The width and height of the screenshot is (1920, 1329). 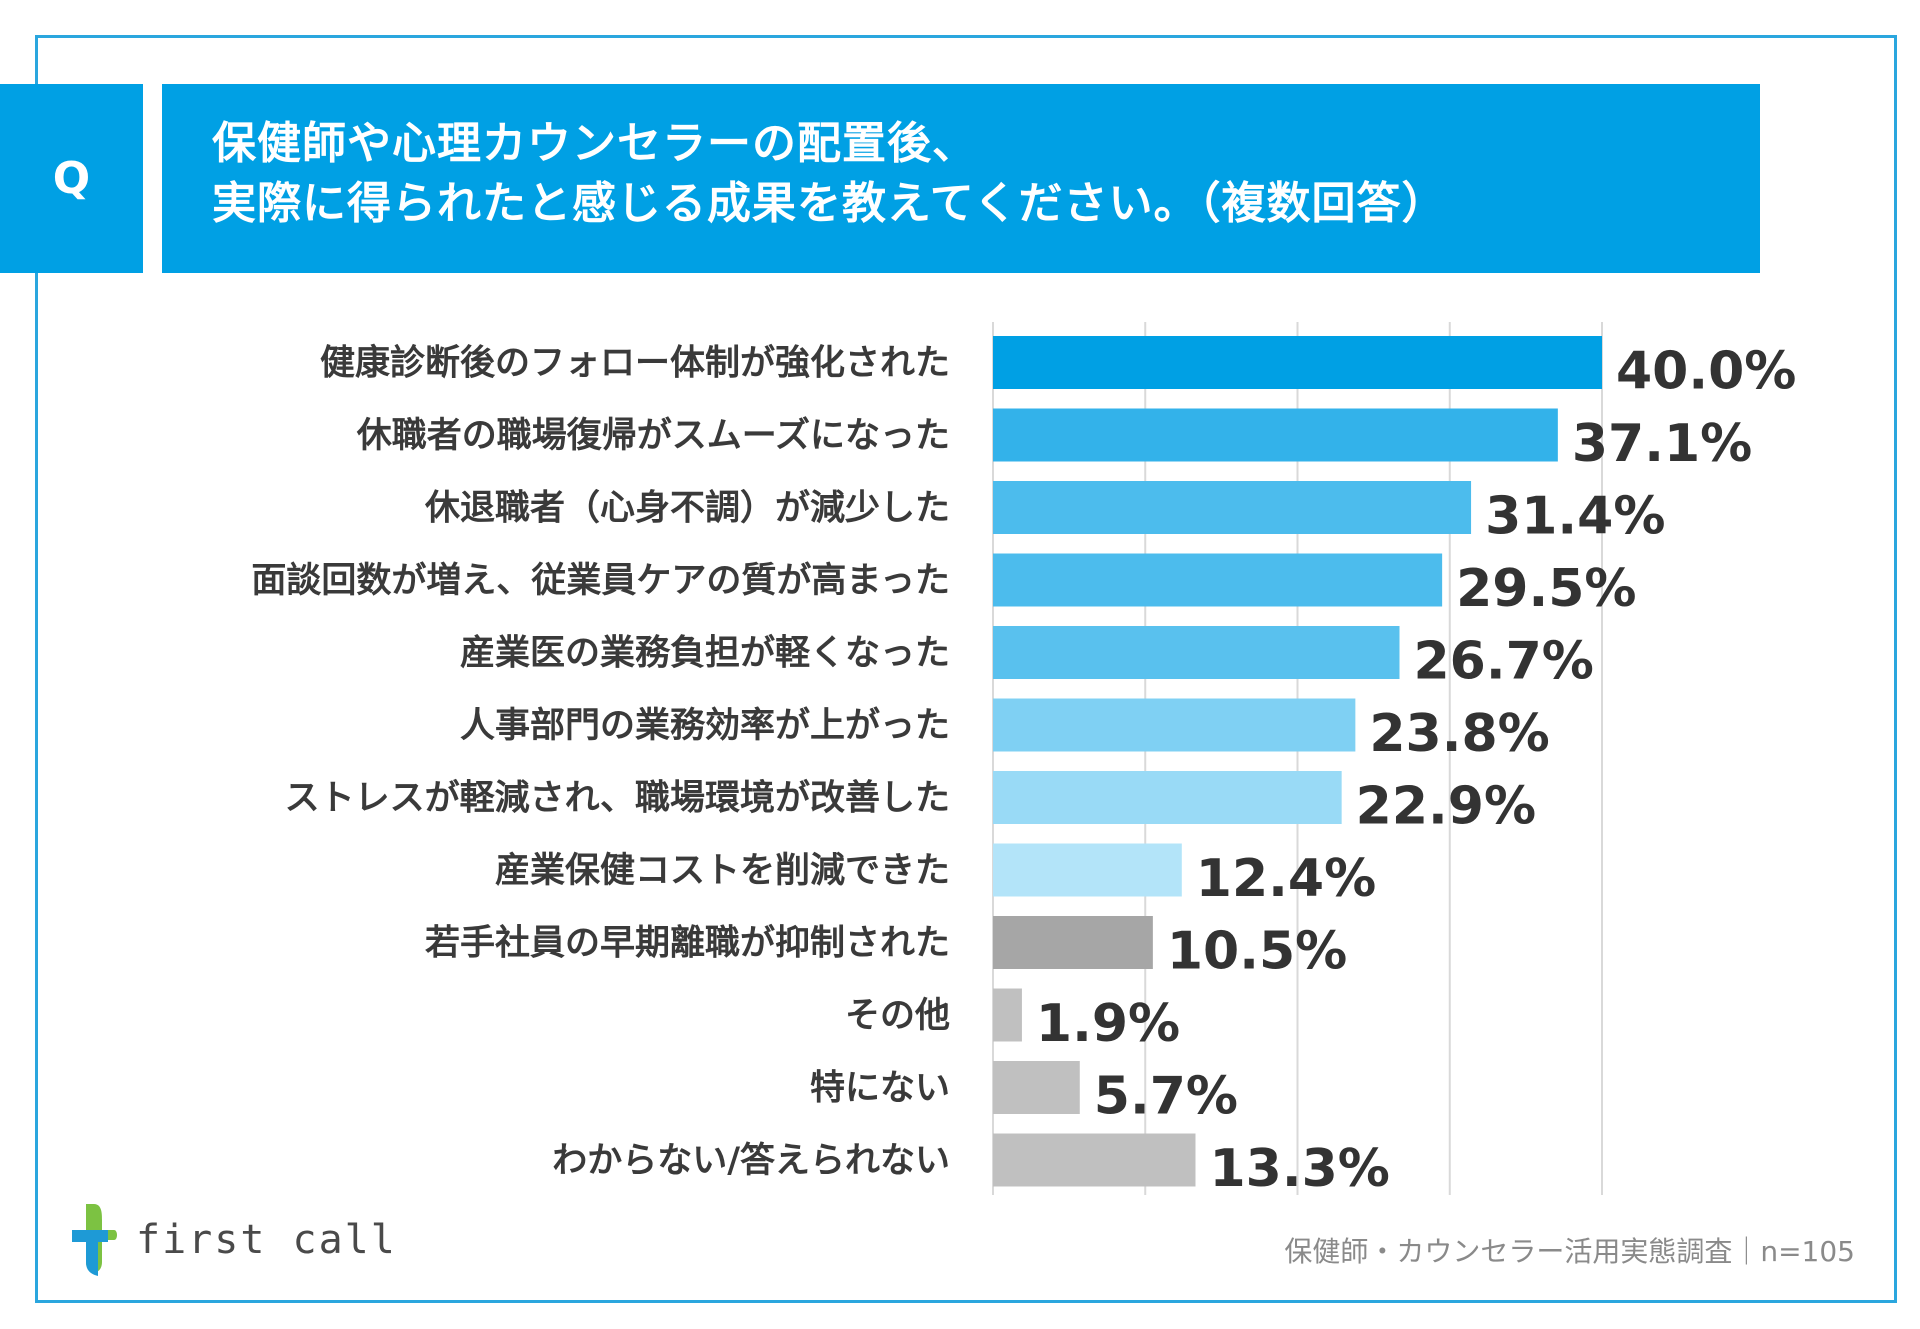 What do you see at coordinates (1546, 589) in the screenshot?
I see `value-label-4: 29.5%` at bounding box center [1546, 589].